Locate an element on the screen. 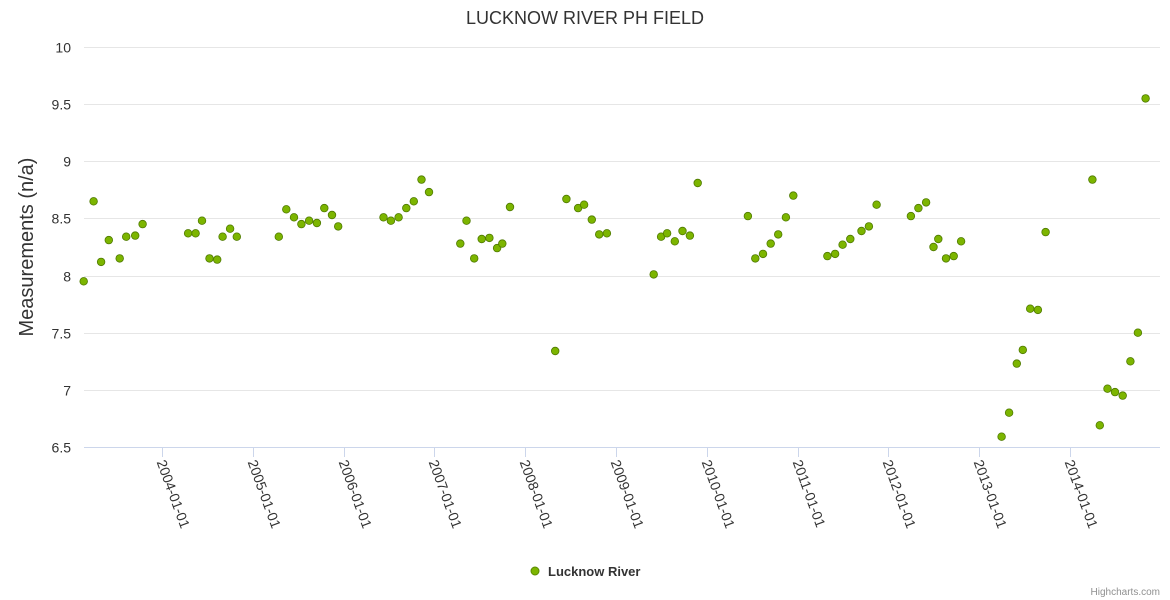 This screenshot has width=1170, height=600. x-tick-label: 2009-01-01 is located at coordinates (628, 494).